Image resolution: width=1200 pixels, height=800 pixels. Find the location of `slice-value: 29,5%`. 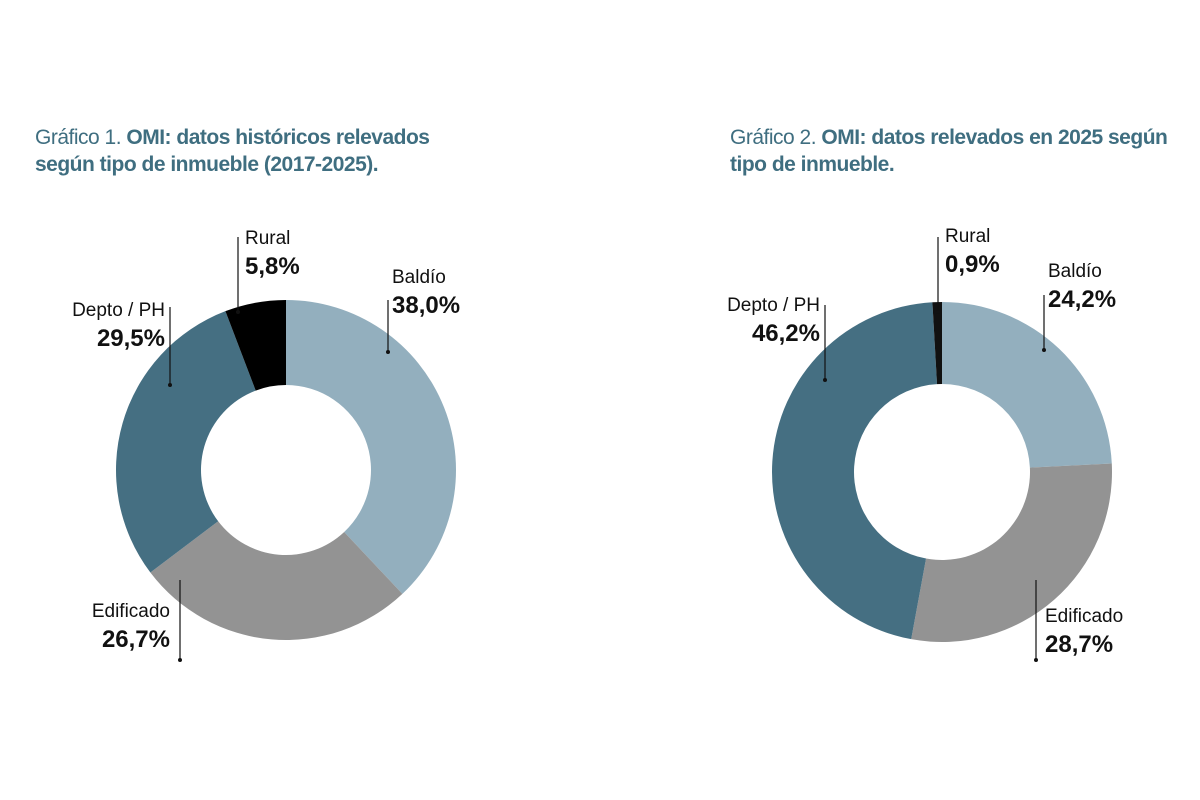

slice-value: 29,5% is located at coordinates (131, 338).